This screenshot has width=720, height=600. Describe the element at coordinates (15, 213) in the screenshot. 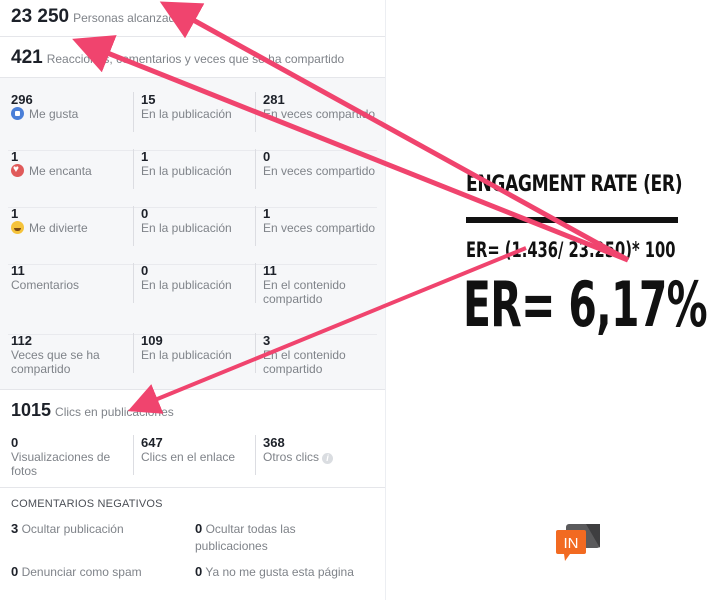

I see `haha-total: 1` at that location.